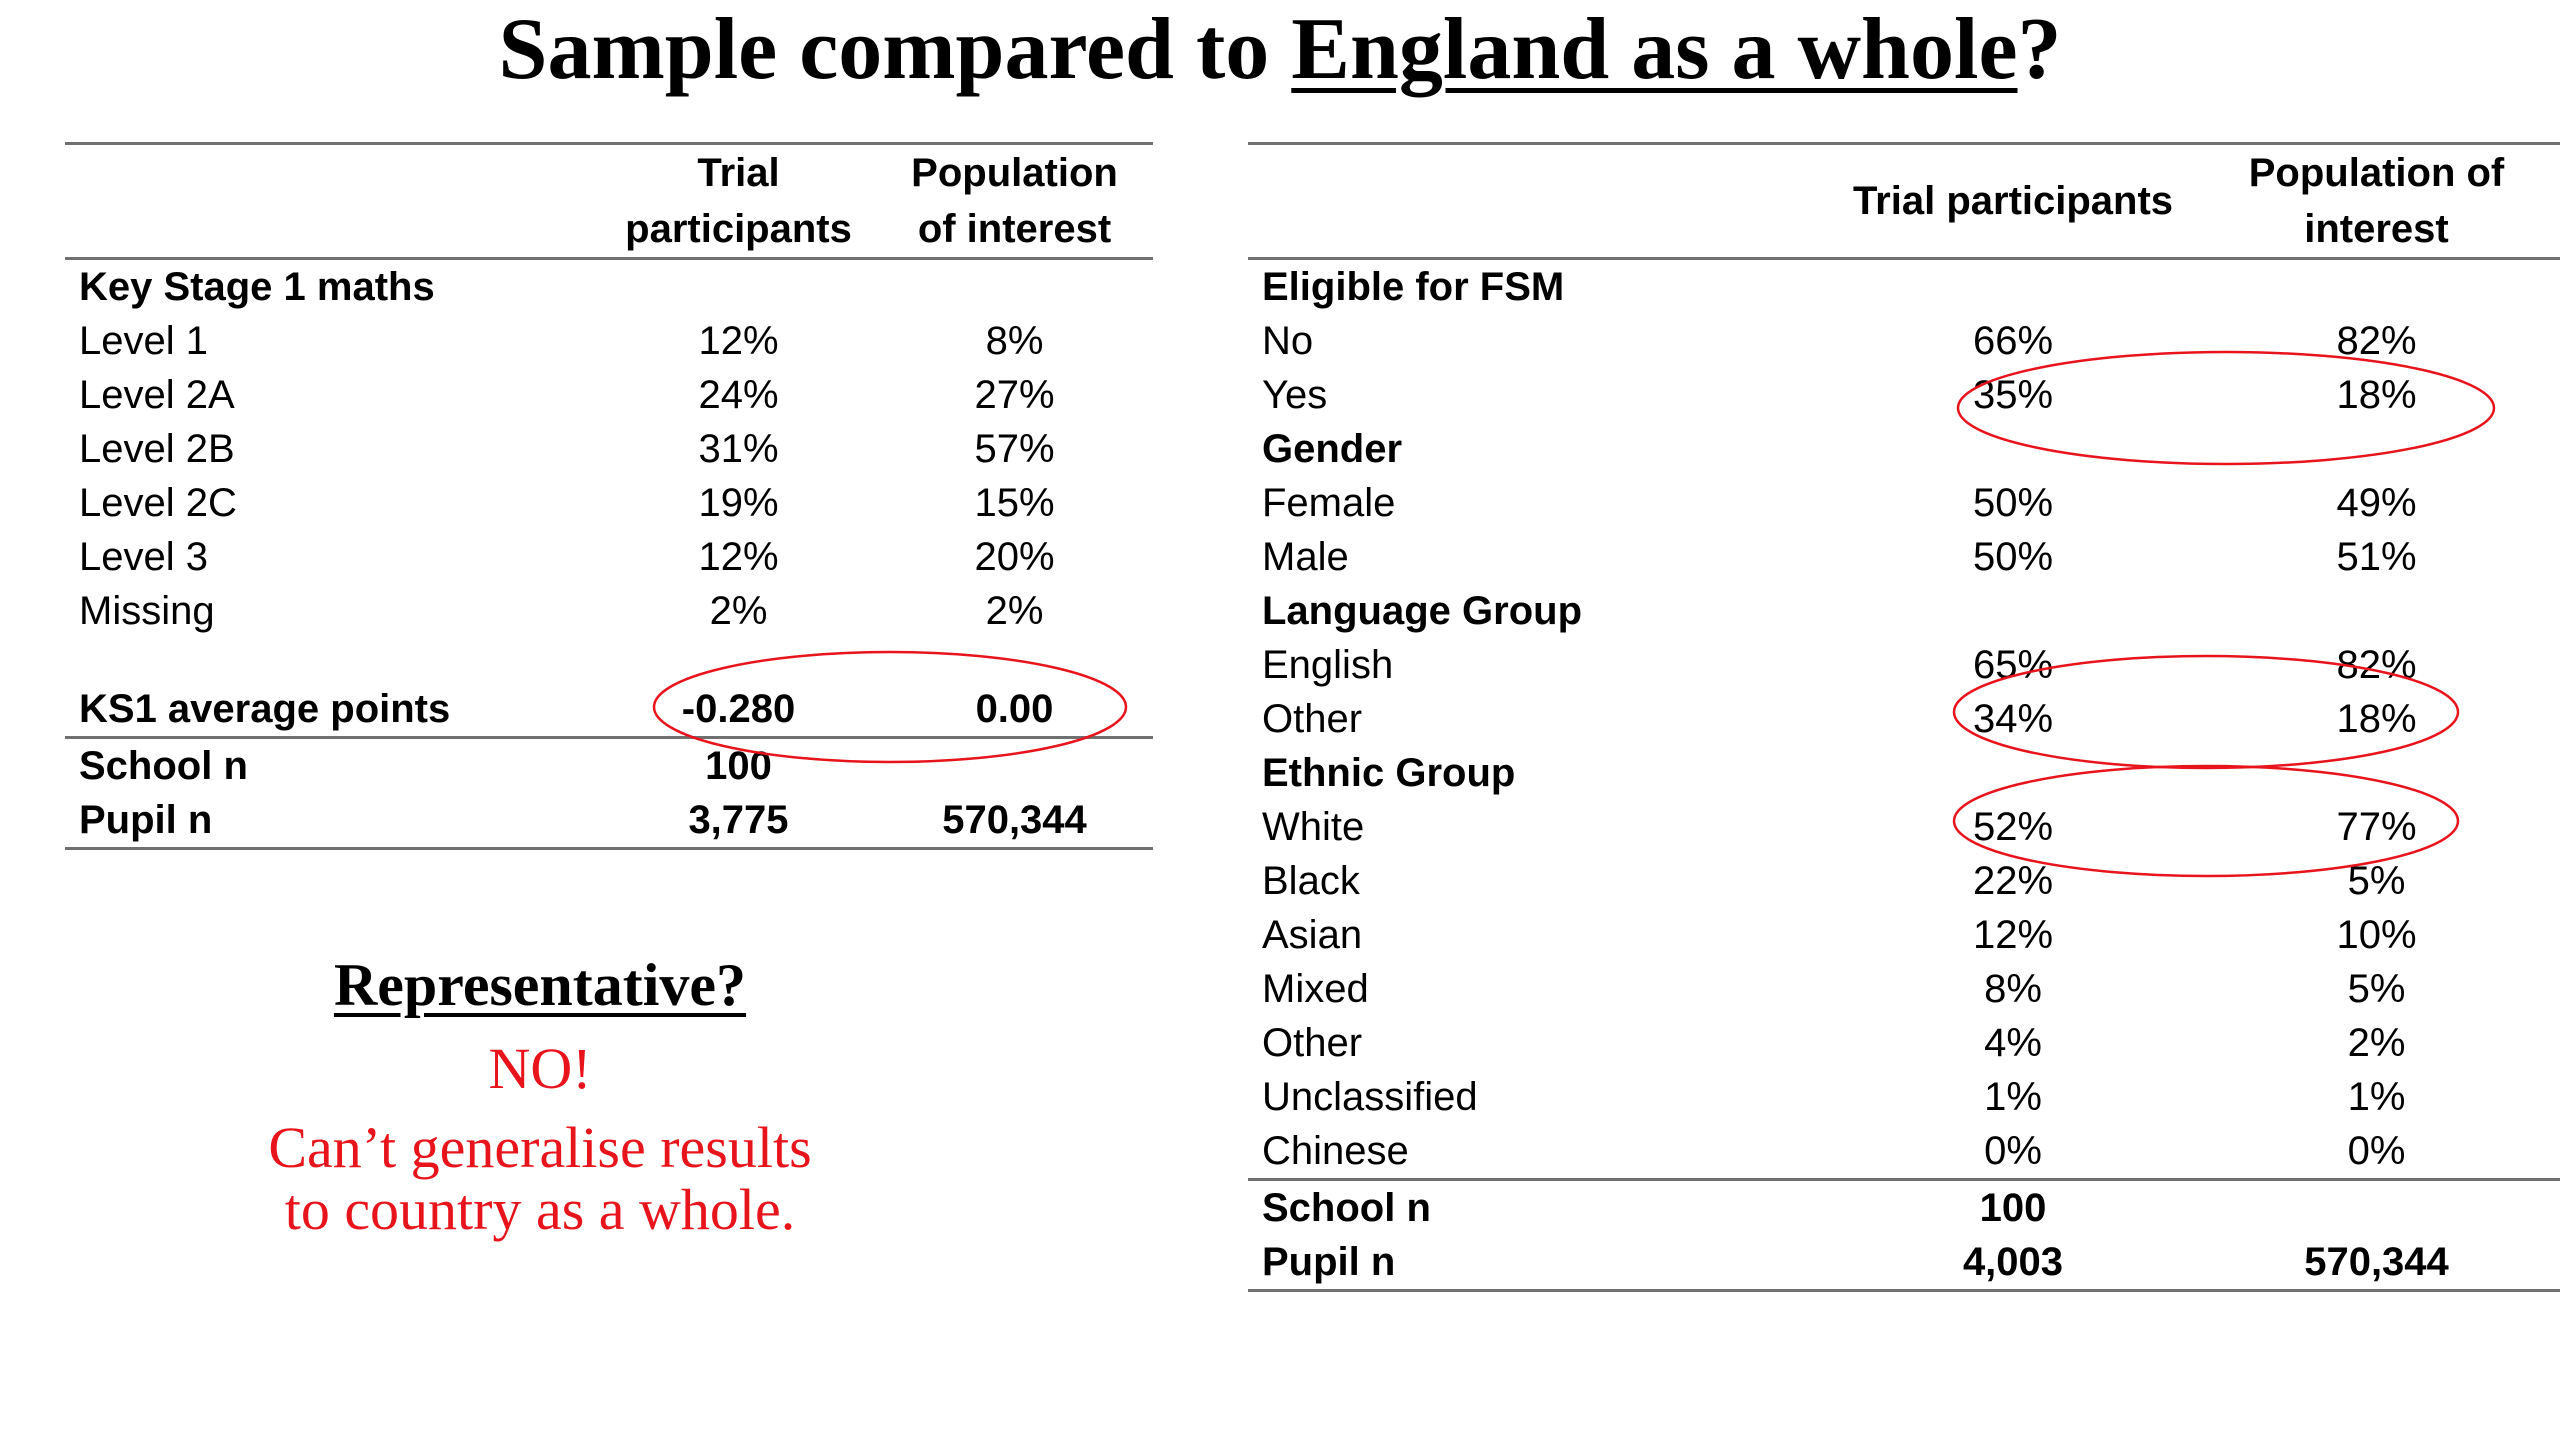 This screenshot has width=2560, height=1440. Describe the element at coordinates (738, 766) in the screenshot. I see `ks1-trial-value: 100` at that location.